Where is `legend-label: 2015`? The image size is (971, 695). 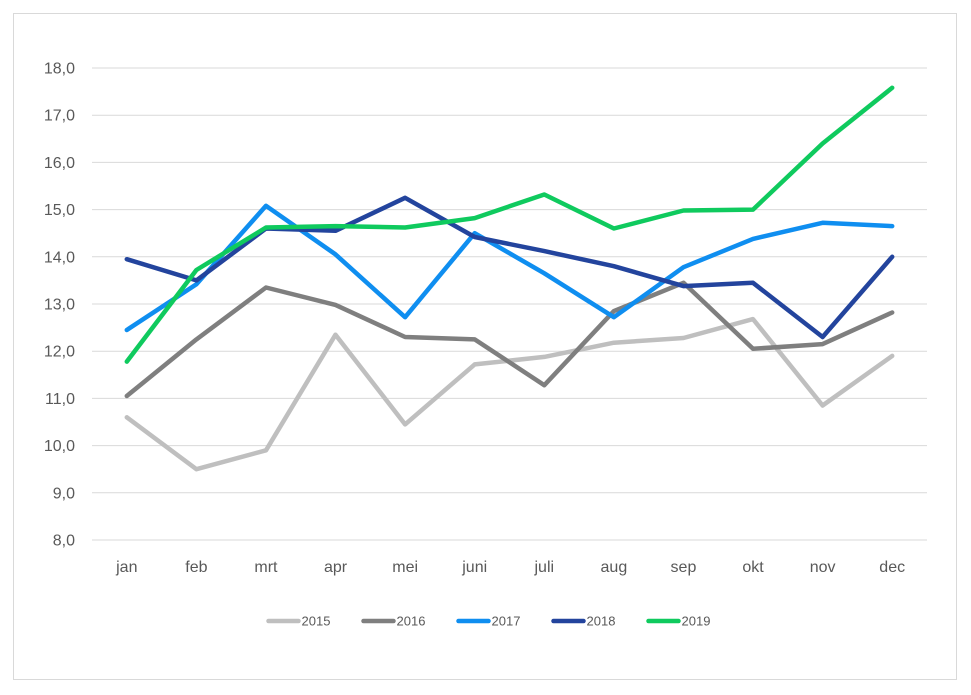
legend-label: 2015 is located at coordinates (316, 621).